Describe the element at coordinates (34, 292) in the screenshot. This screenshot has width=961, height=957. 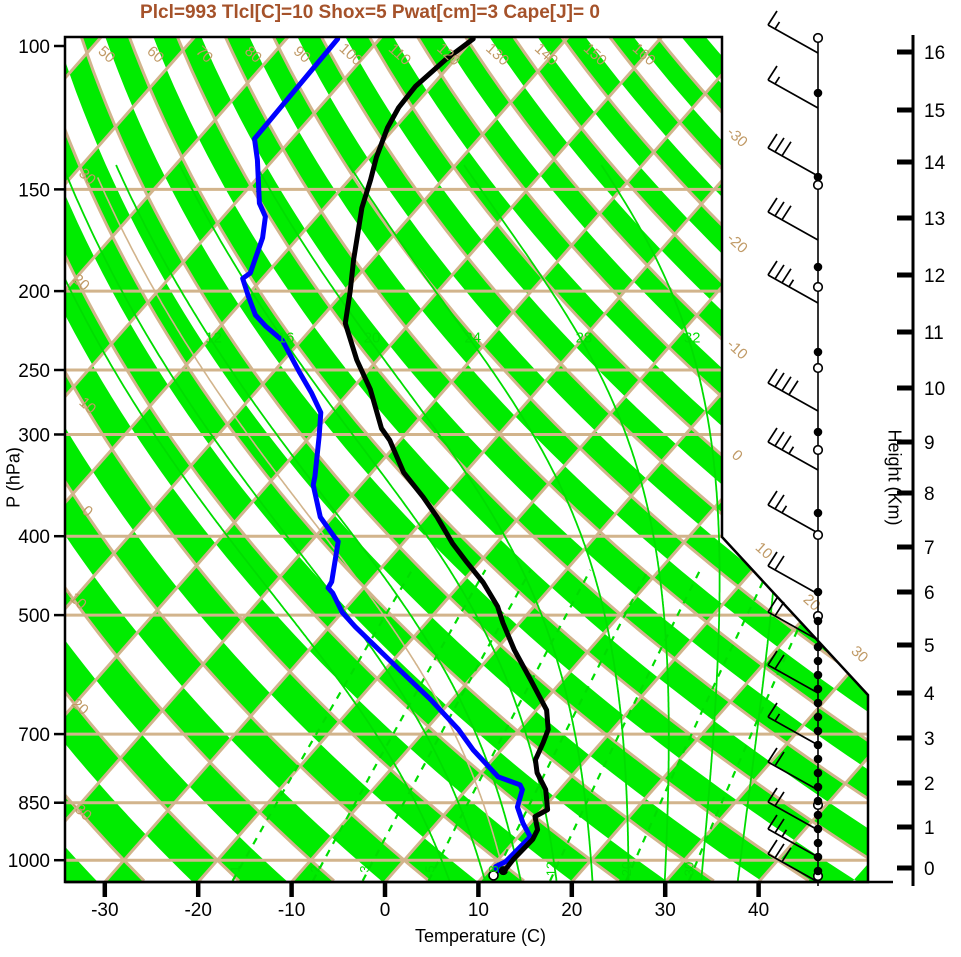
I see `svg-text: 200` at that location.